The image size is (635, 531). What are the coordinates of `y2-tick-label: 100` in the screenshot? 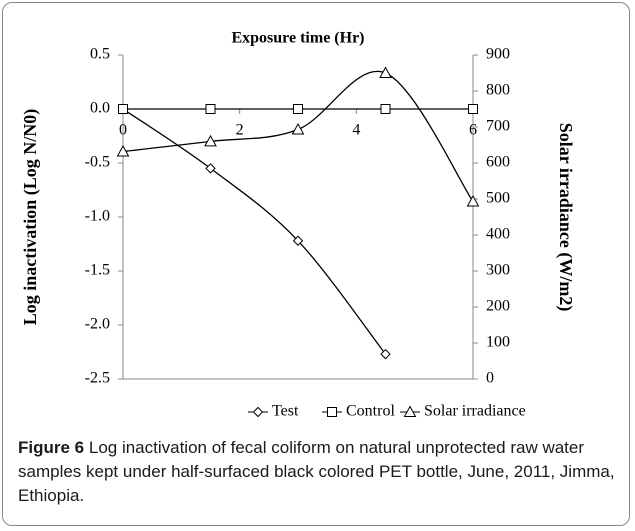 It's located at (498, 342).